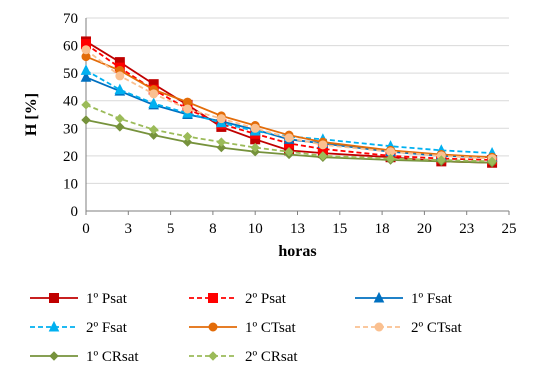 Image resolution: width=543 pixels, height=367 pixels. What do you see at coordinates (75, 212) in the screenshot?
I see `y-tick-label: 0` at bounding box center [75, 212].